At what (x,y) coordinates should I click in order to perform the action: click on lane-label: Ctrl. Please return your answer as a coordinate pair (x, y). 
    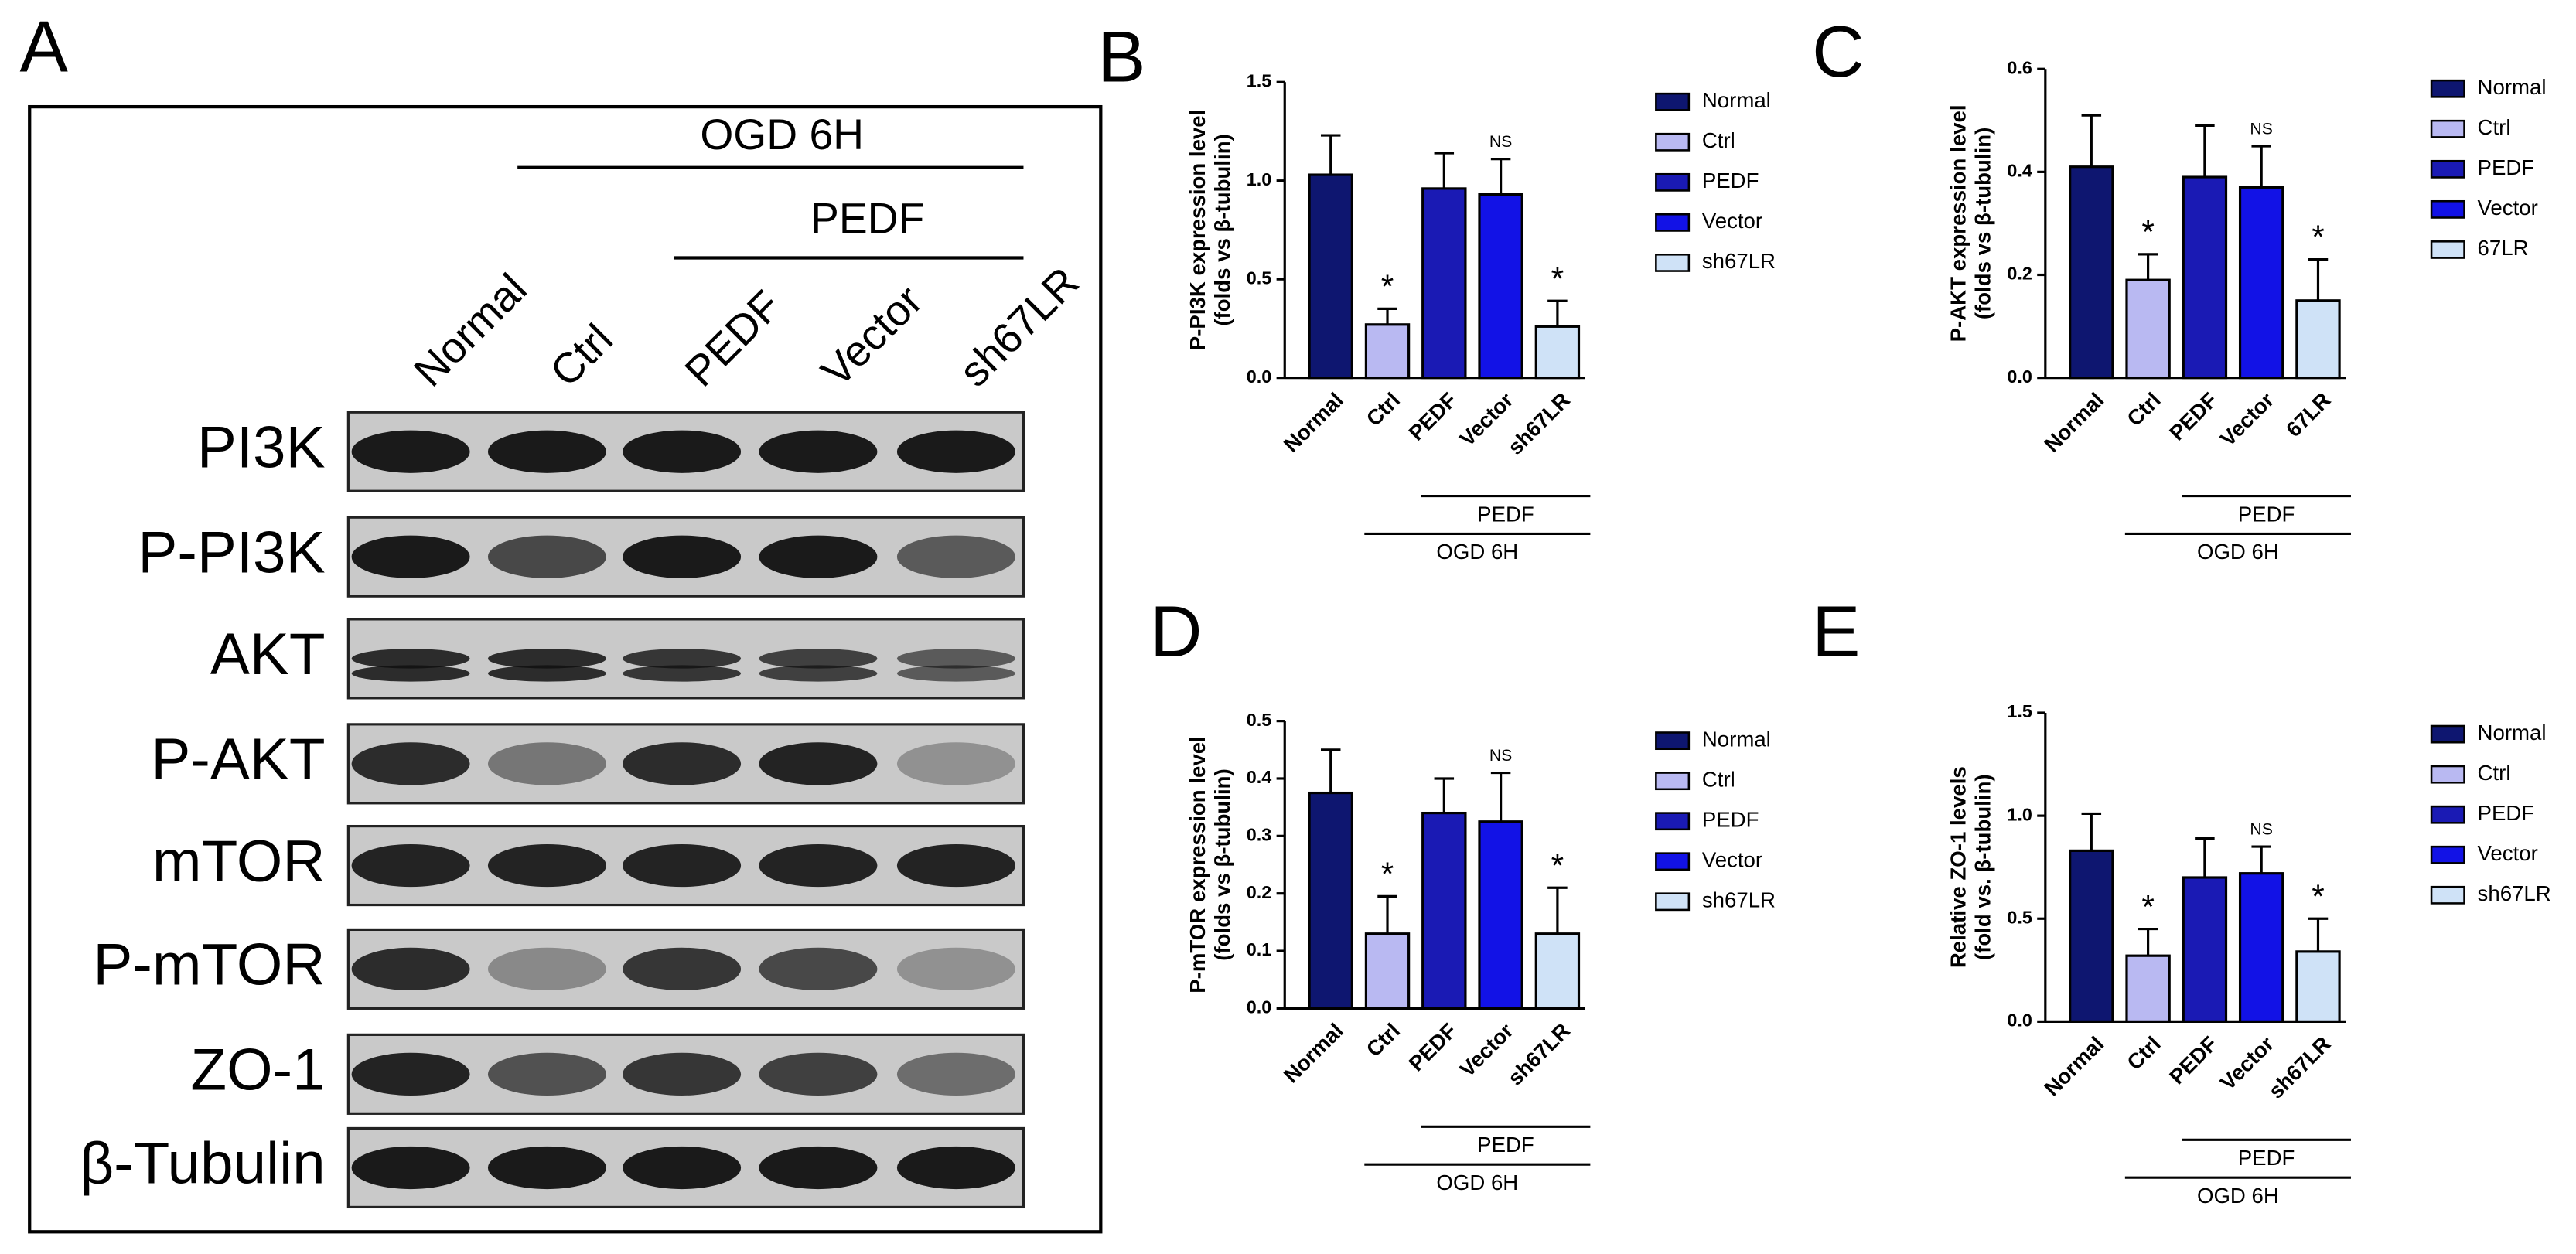
    Looking at the image, I should click on (582, 355).